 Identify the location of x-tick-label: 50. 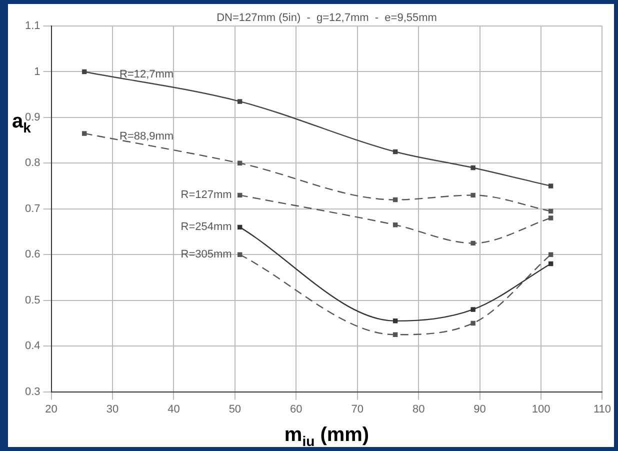
(235, 409).